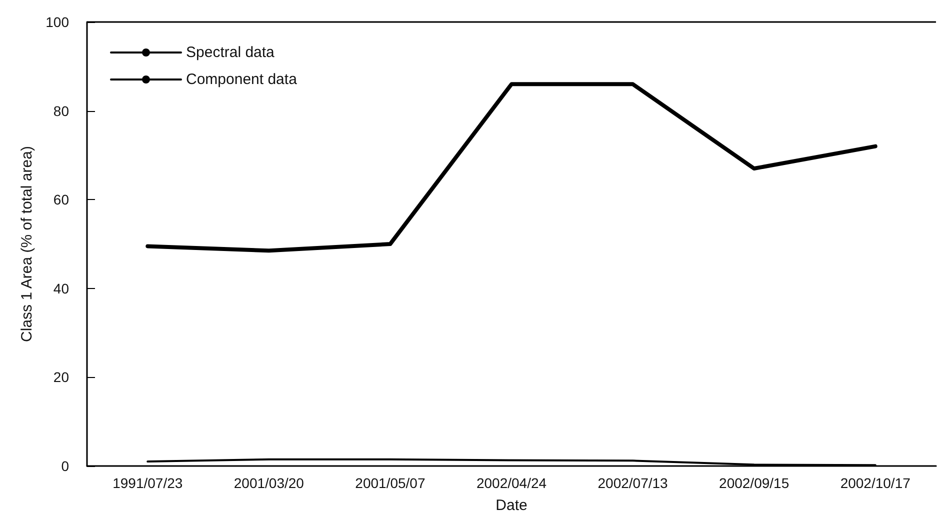  Describe the element at coordinates (231, 52) in the screenshot. I see `legend-label: Spectral data` at that location.